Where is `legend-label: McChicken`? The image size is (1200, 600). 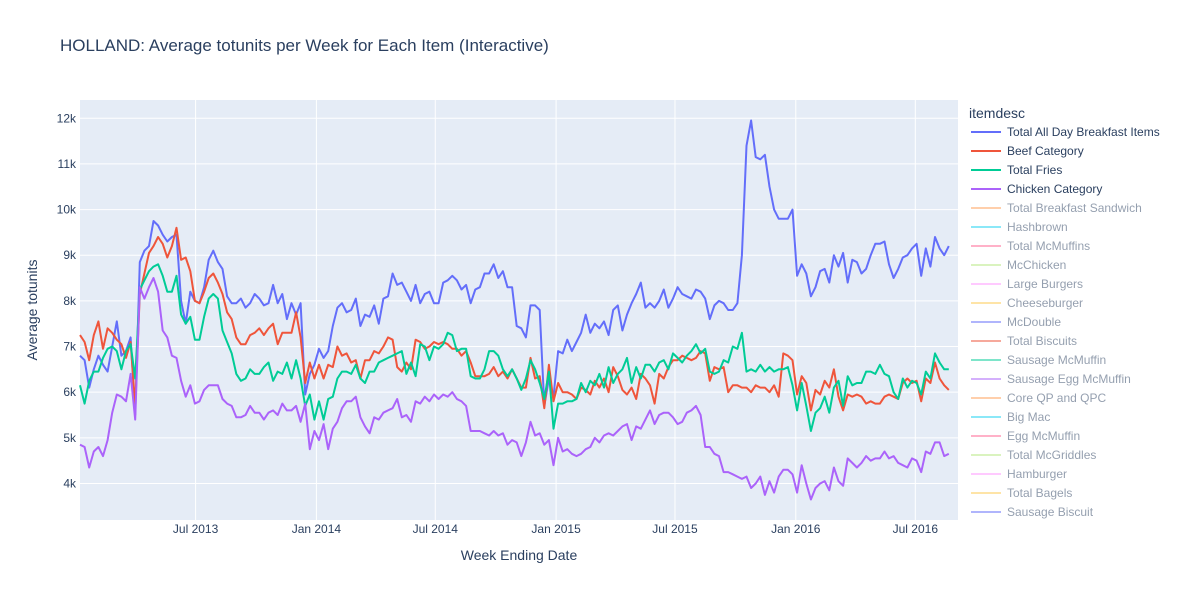 legend-label: McChicken is located at coordinates (1036, 265).